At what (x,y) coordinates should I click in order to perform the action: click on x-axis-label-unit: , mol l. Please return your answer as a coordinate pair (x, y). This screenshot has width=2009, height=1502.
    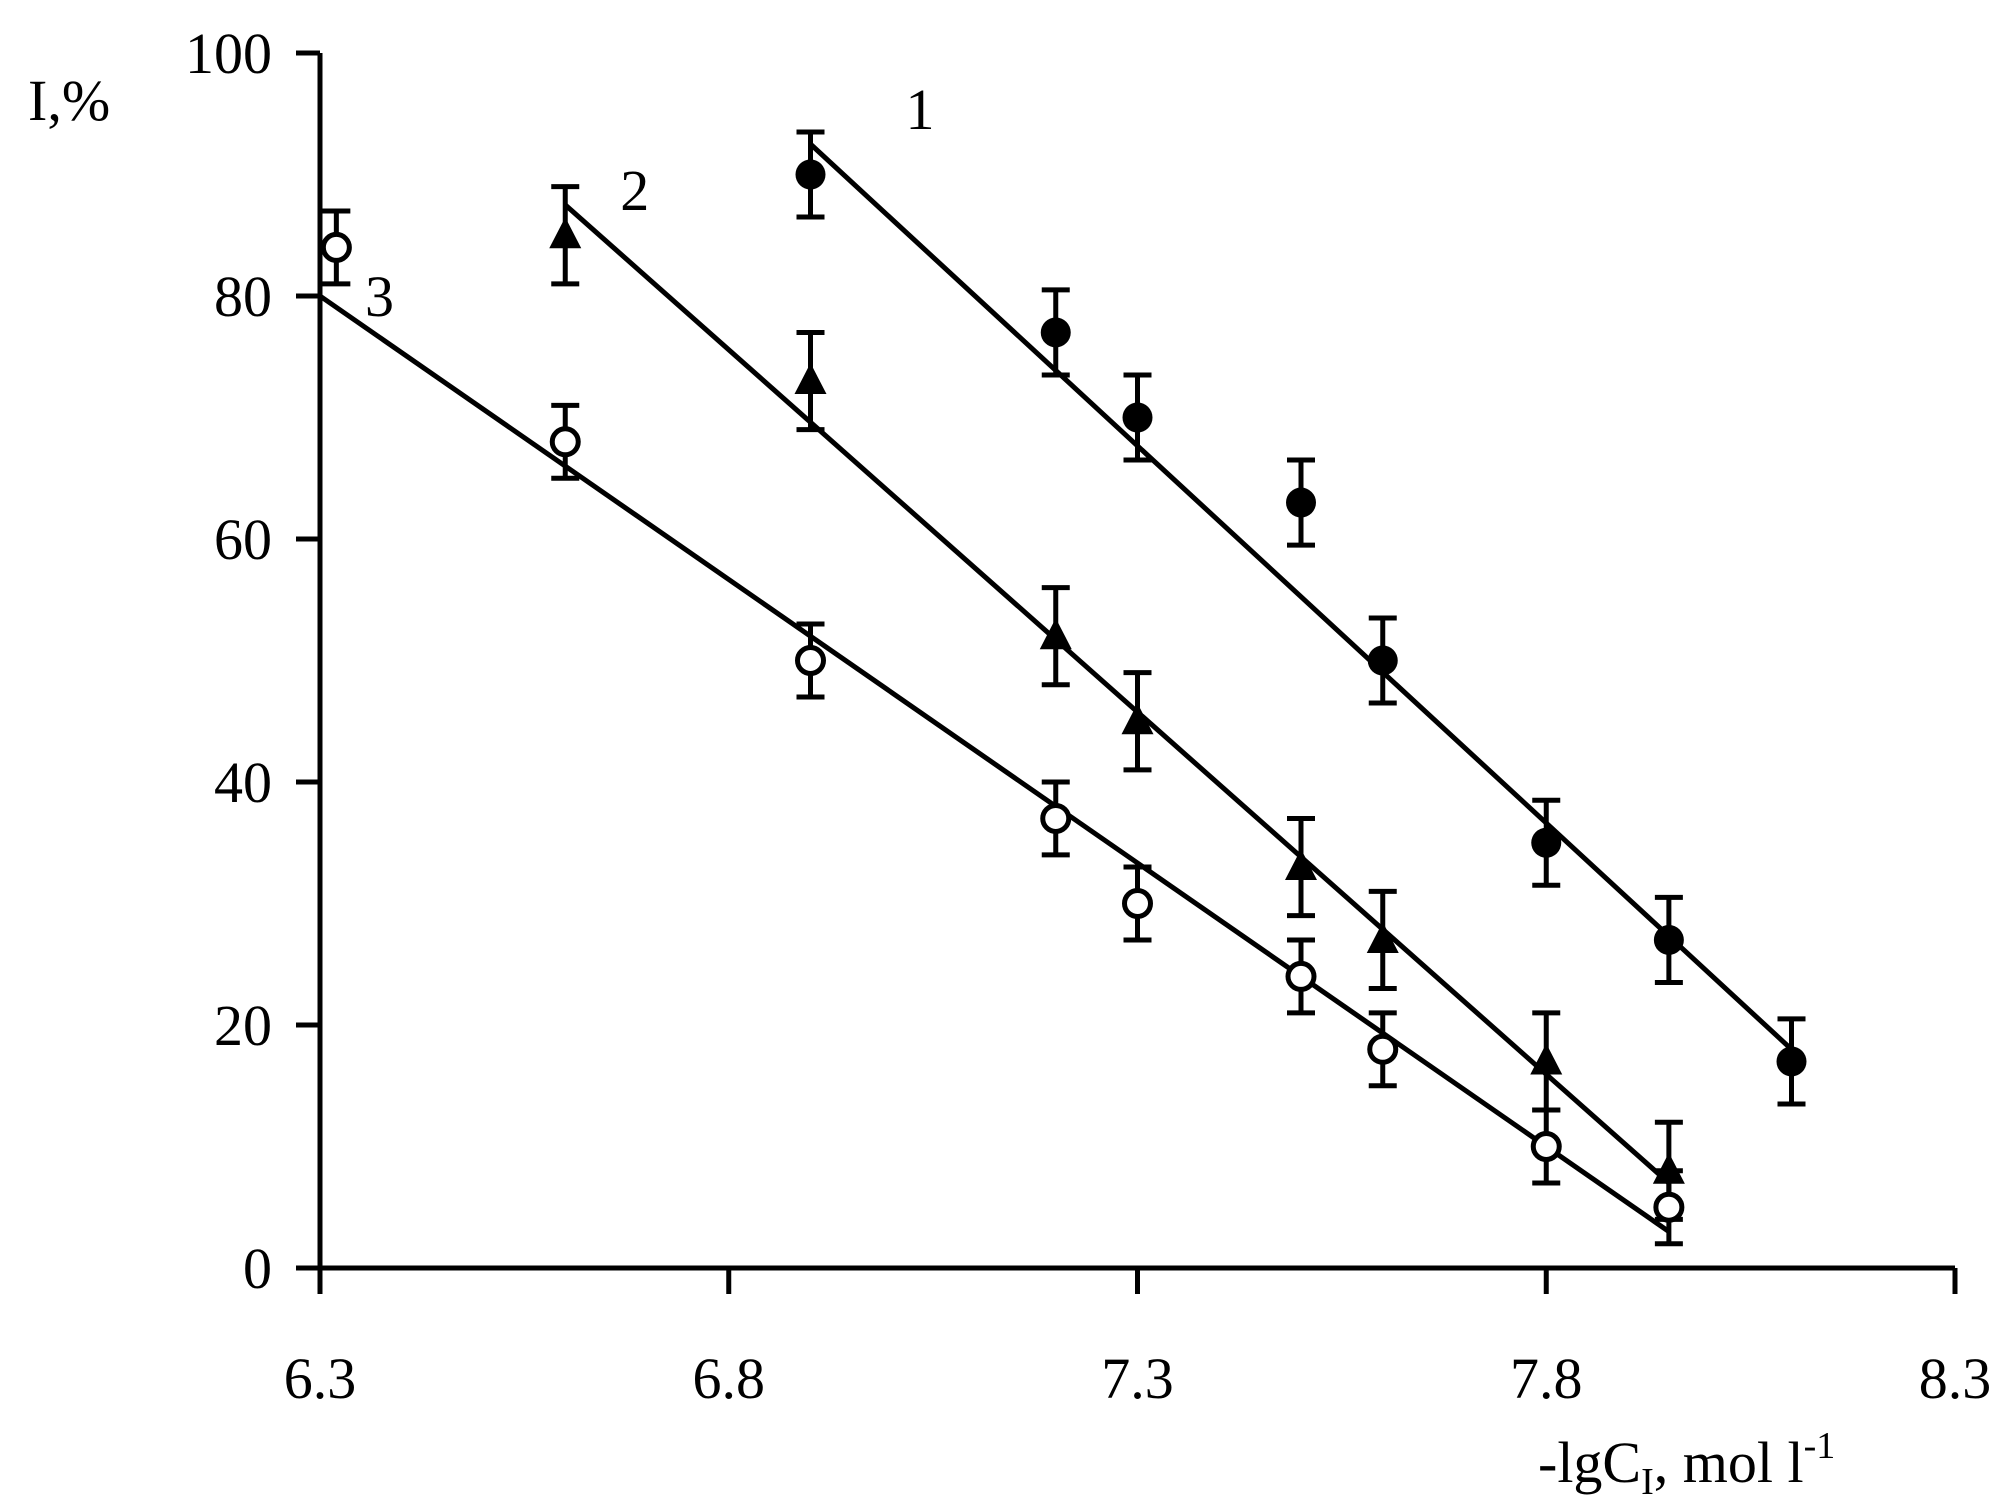
    Looking at the image, I should click on (1729, 1462).